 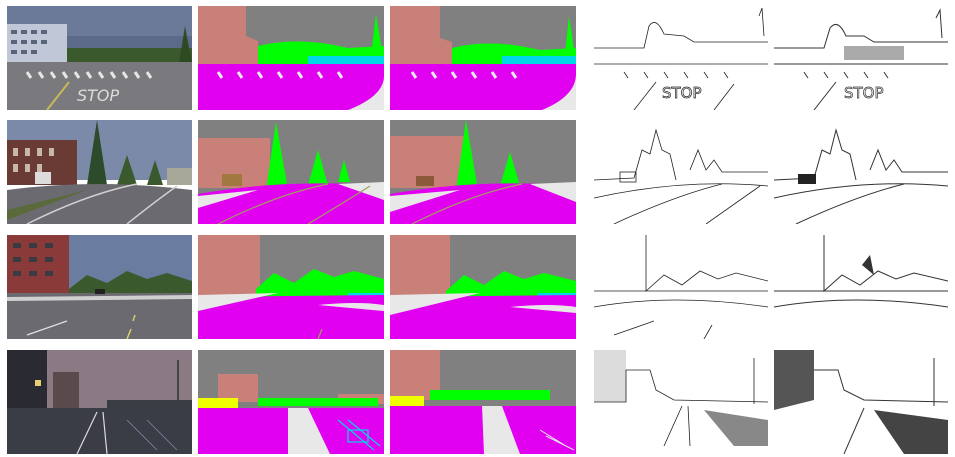 I want to click on row4-rgb, so click(x=99, y=402).